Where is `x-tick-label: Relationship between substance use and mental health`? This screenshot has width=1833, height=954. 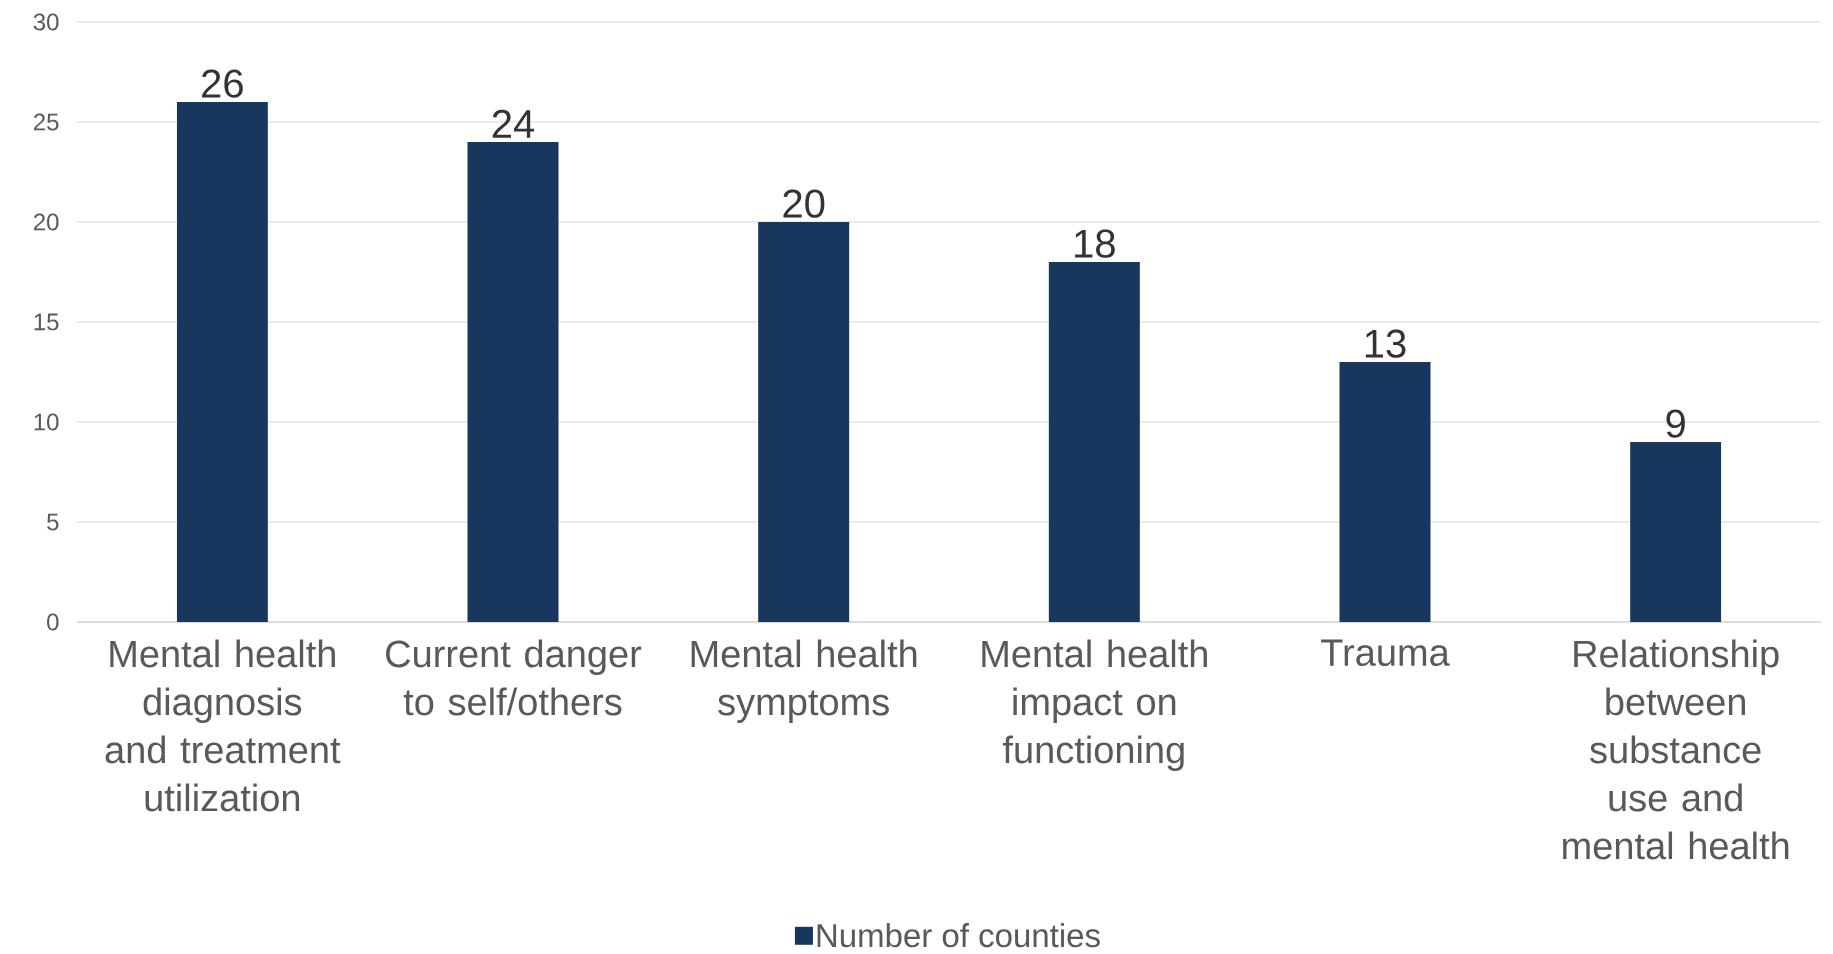 x-tick-label: Relationship between substance use and mental health is located at coordinates (1676, 749).